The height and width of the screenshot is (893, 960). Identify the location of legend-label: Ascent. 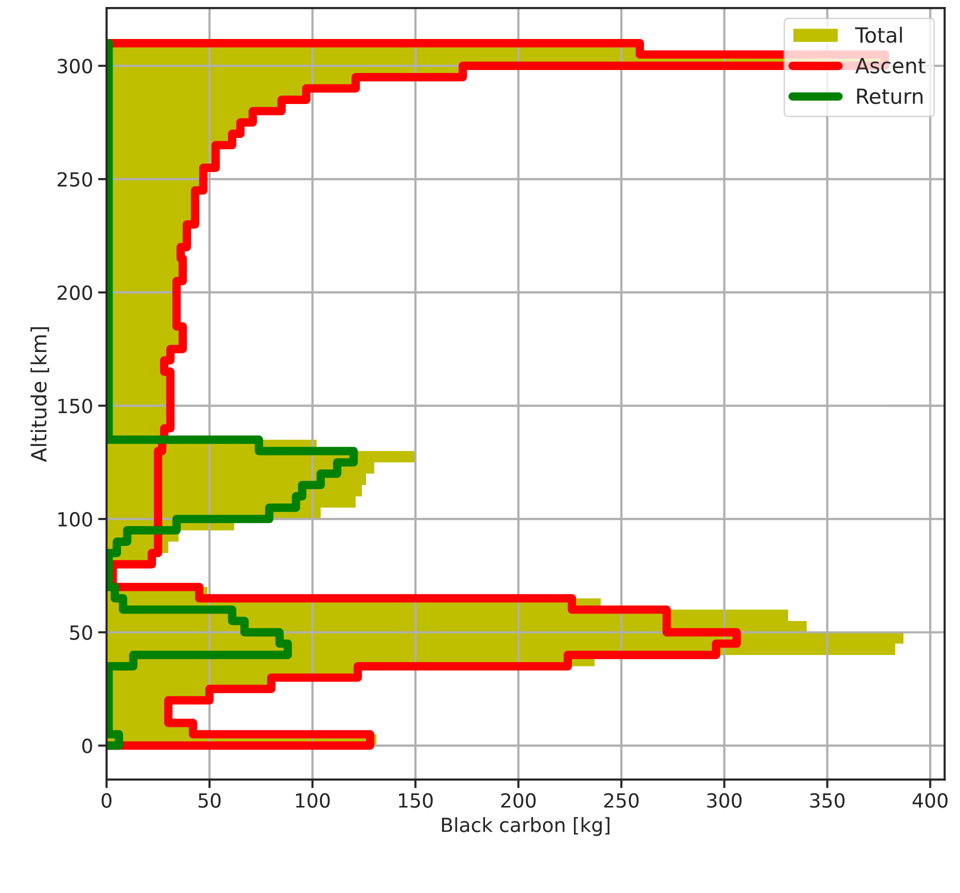
(890, 66).